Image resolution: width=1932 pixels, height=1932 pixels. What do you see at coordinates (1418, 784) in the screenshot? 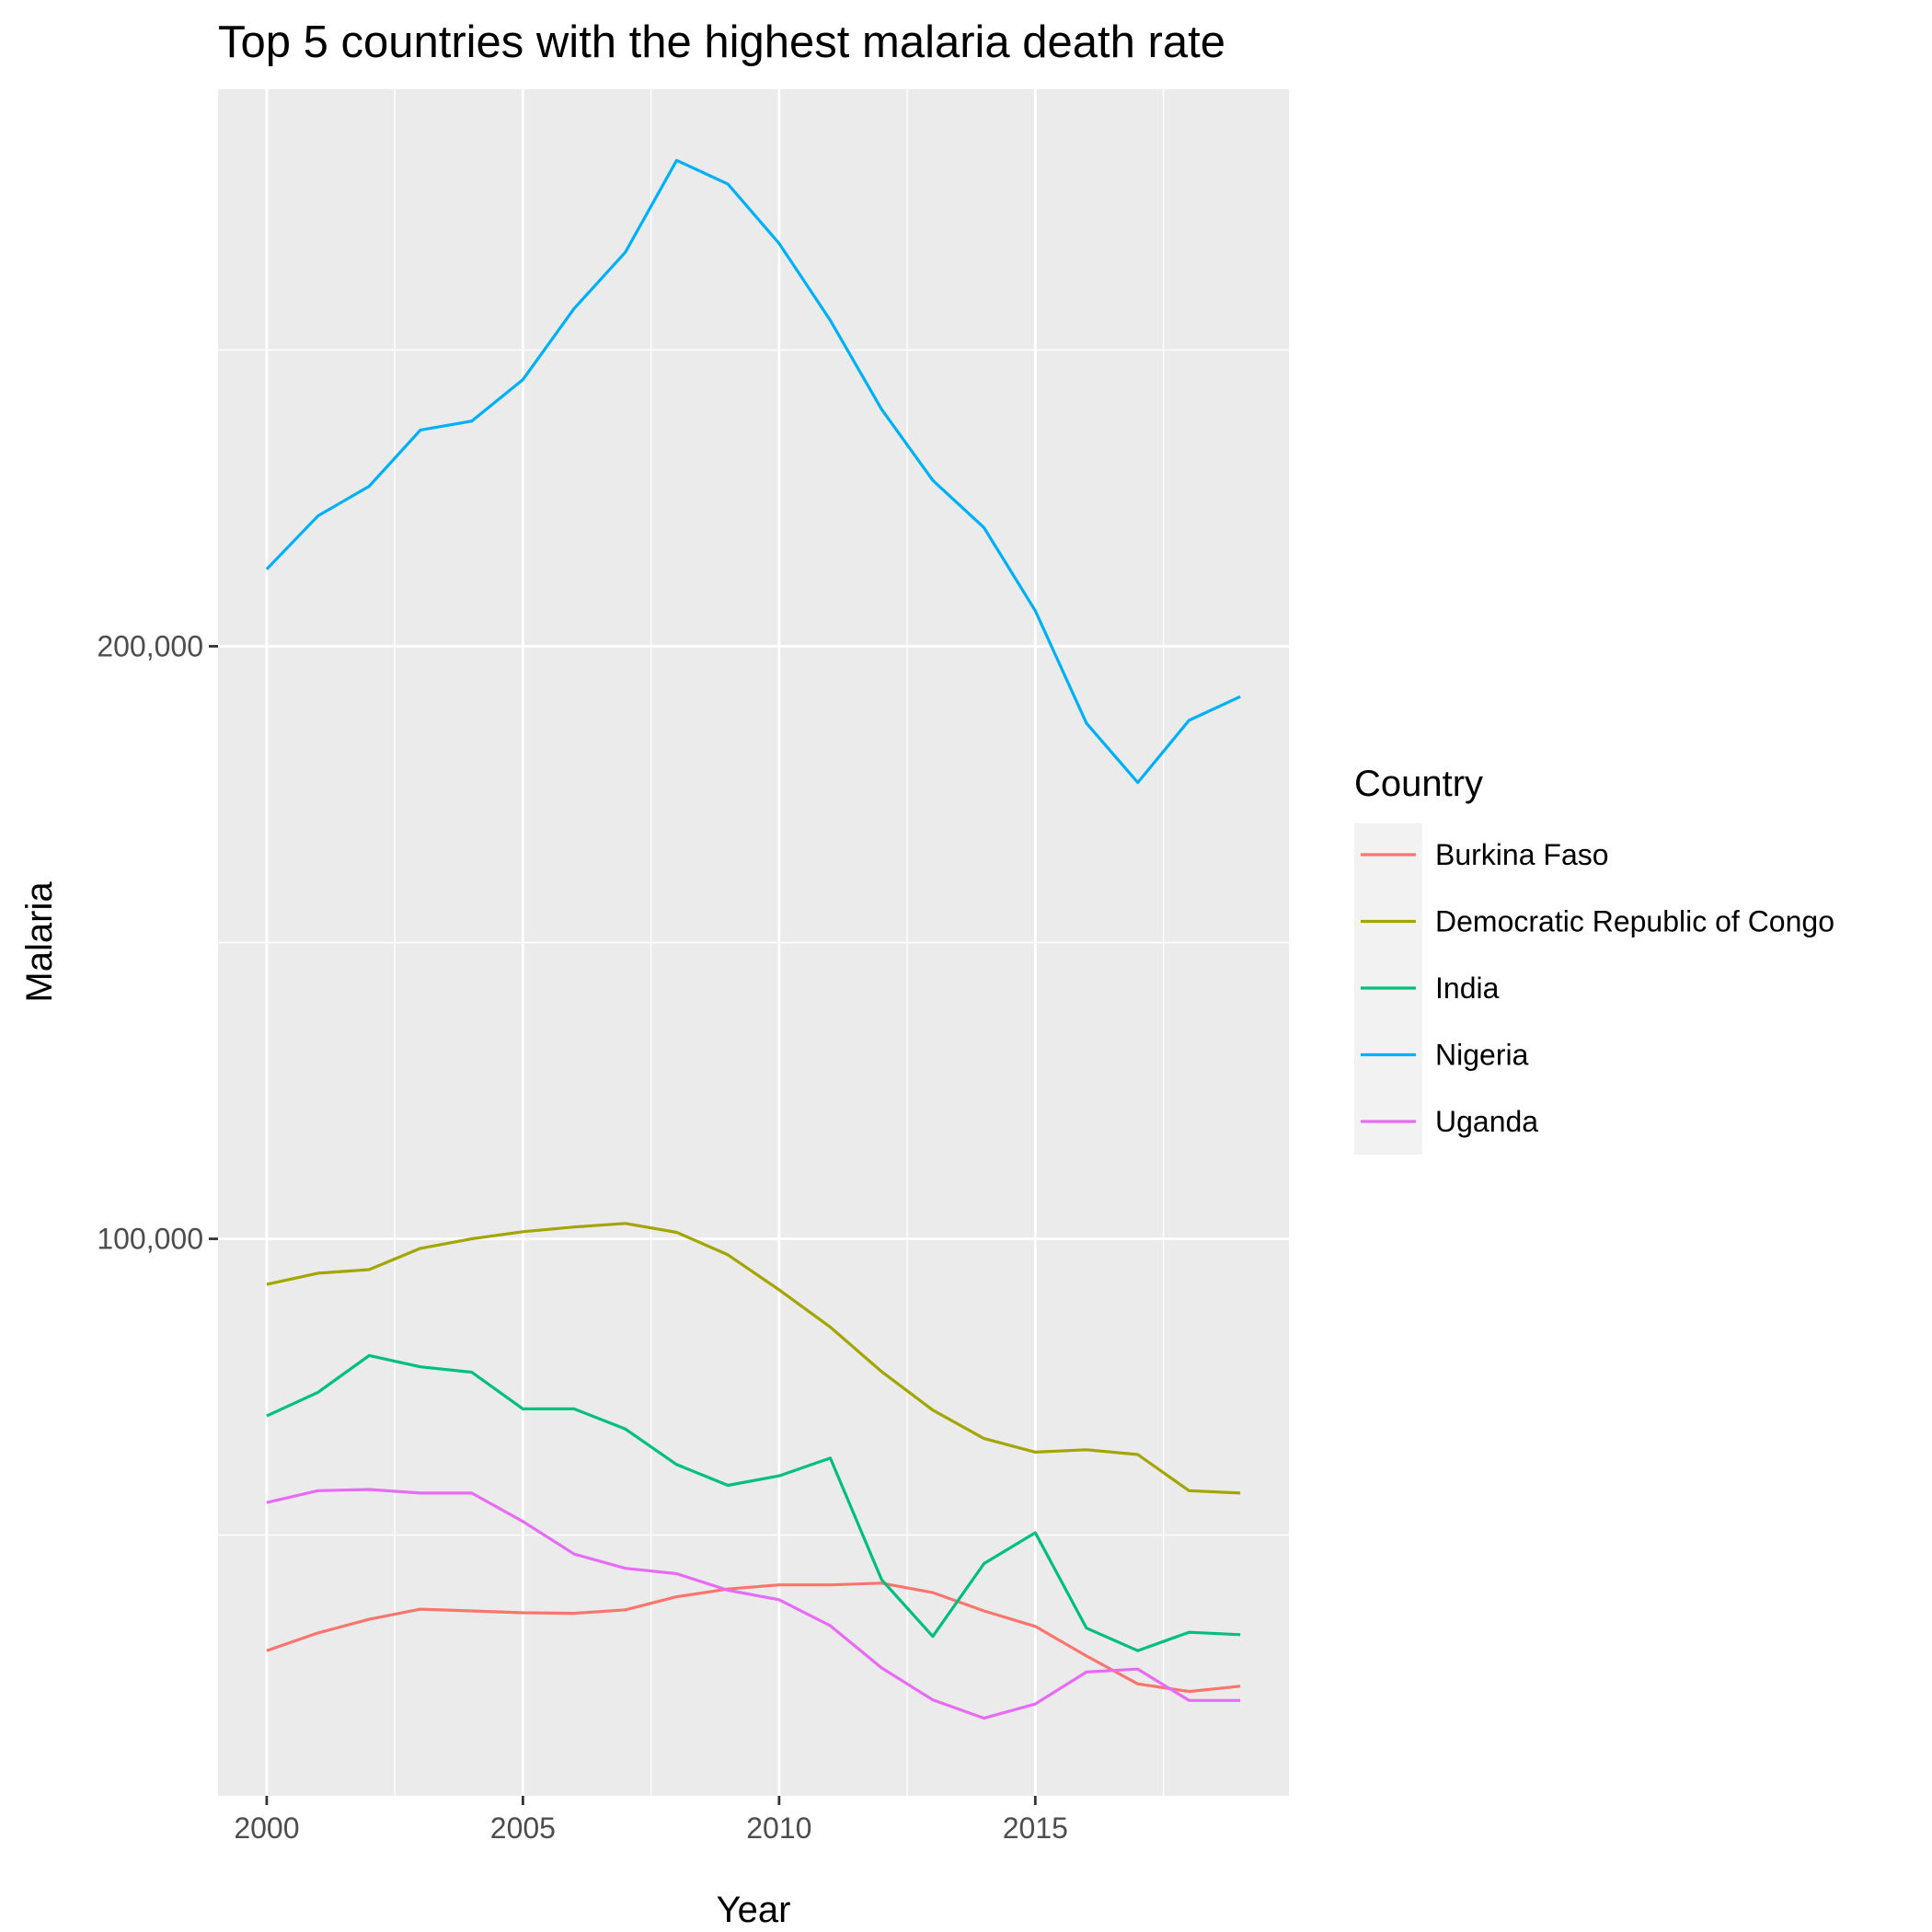
I see `legend-title: Country` at bounding box center [1418, 784].